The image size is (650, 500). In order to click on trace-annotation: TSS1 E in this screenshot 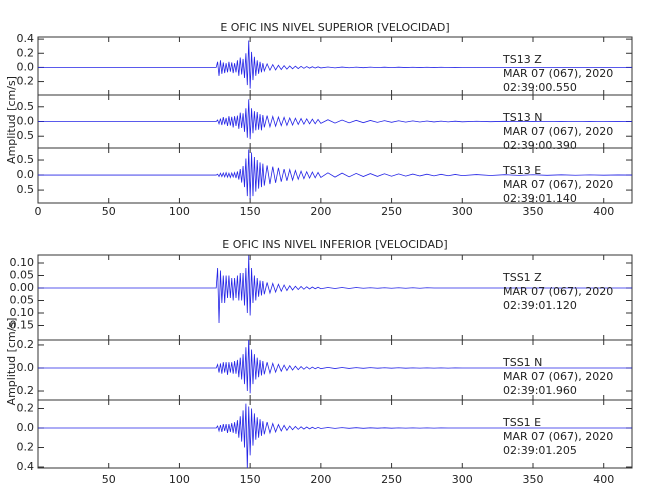, I will do `click(521, 422)`.